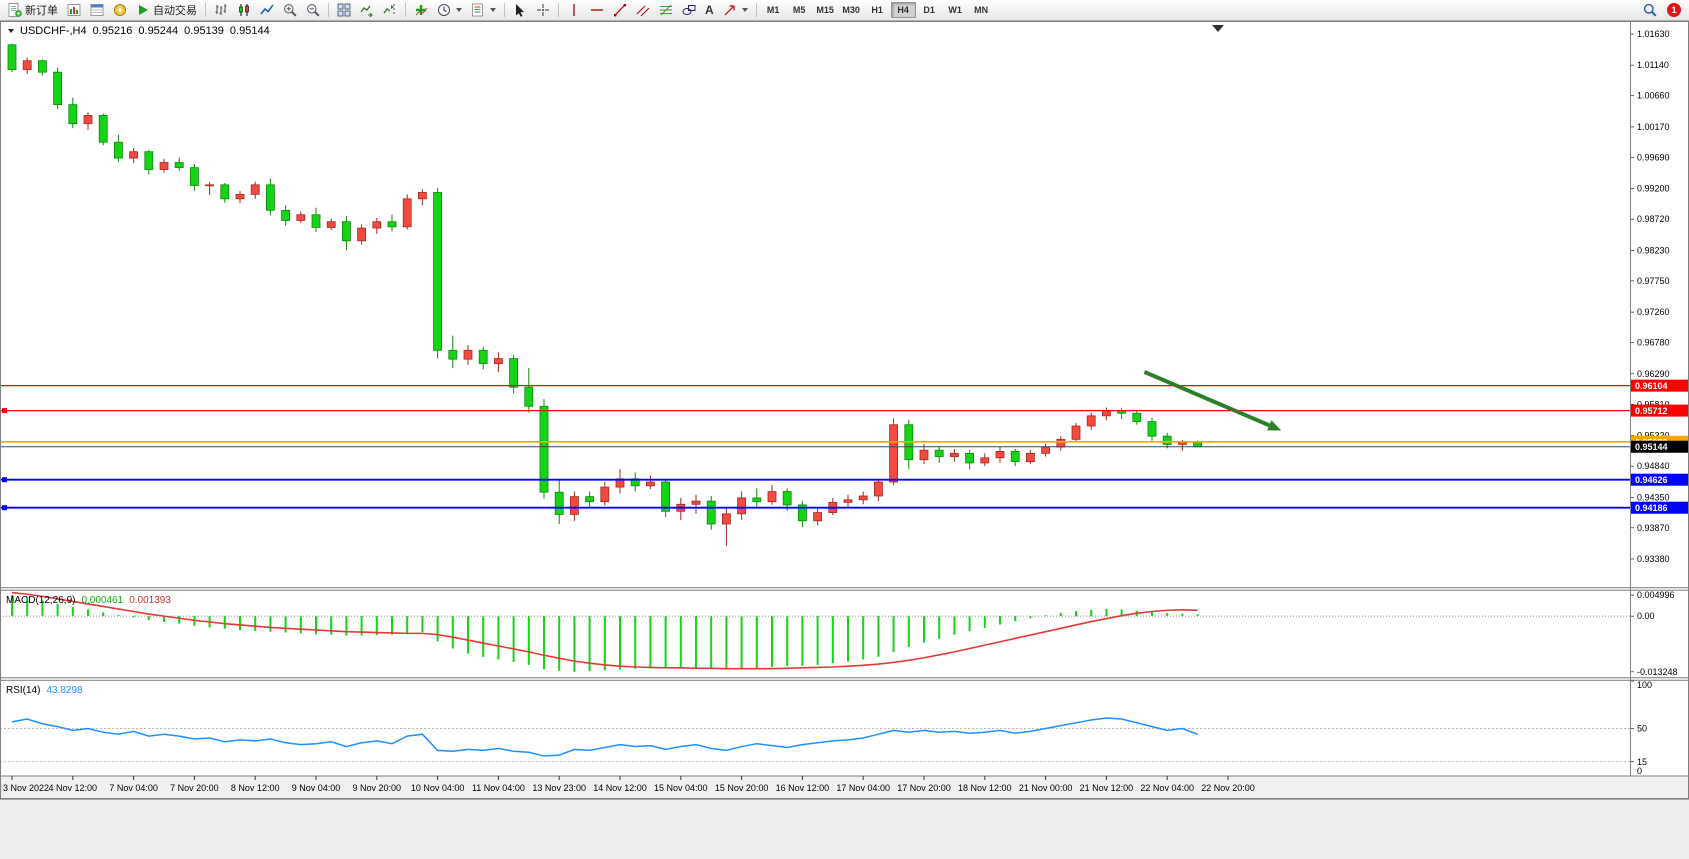  I want to click on svg-text: 0.96104, so click(1651, 386).